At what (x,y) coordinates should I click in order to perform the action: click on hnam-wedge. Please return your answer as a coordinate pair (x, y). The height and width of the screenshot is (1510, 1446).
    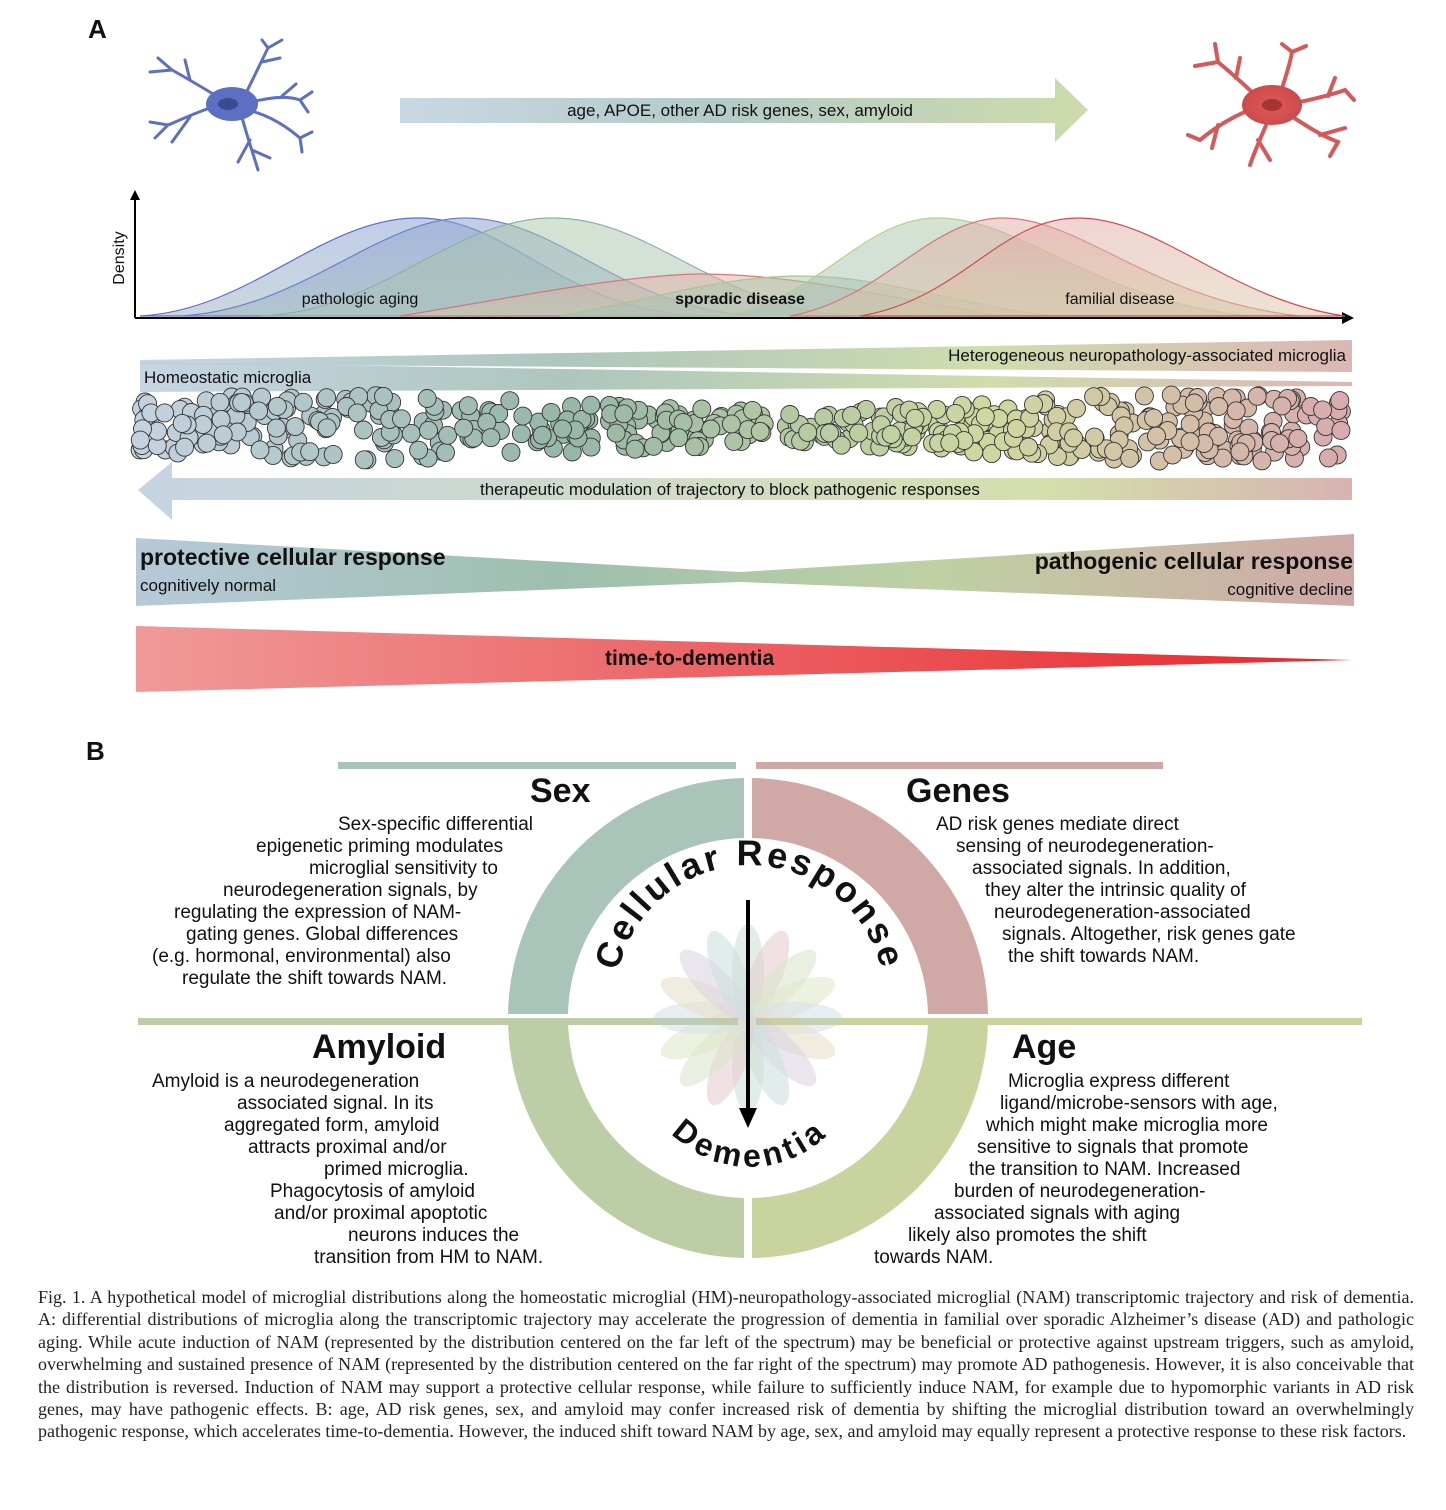
    Looking at the image, I should click on (746, 356).